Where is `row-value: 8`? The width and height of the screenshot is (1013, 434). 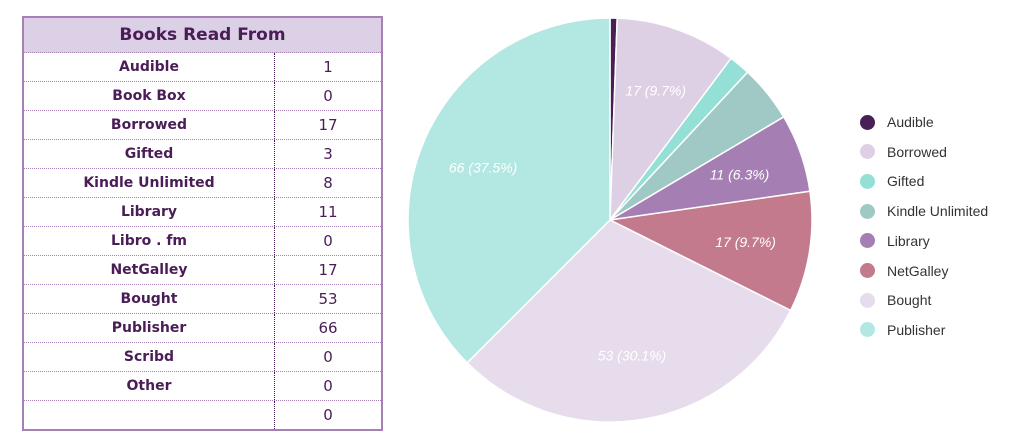 row-value: 8 is located at coordinates (328, 183).